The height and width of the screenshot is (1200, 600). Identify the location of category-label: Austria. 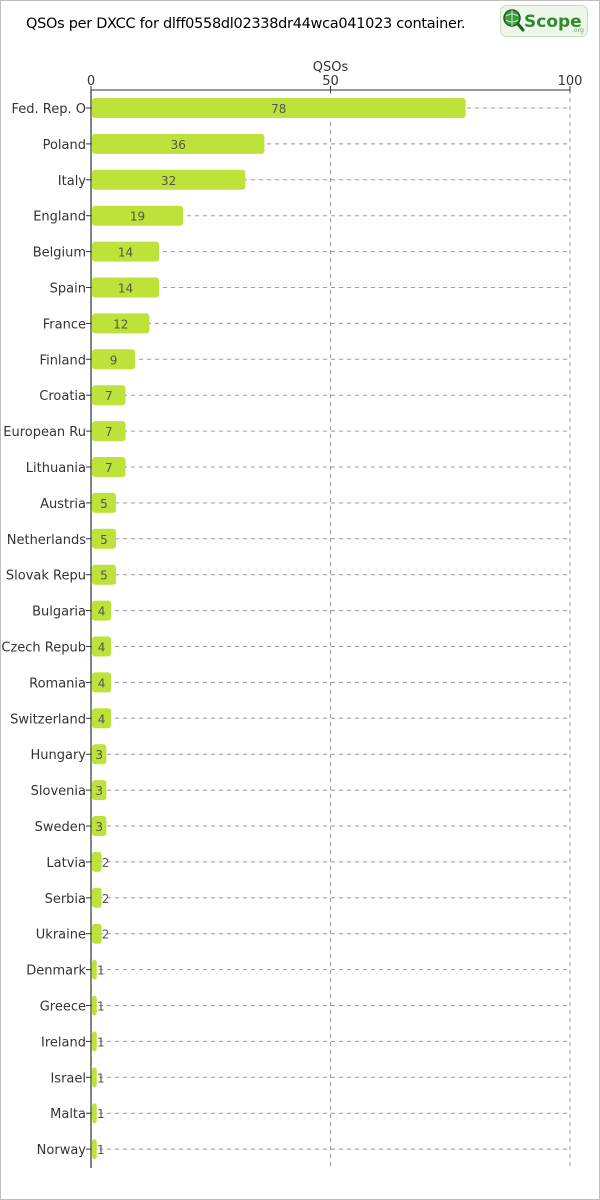
(63, 504).